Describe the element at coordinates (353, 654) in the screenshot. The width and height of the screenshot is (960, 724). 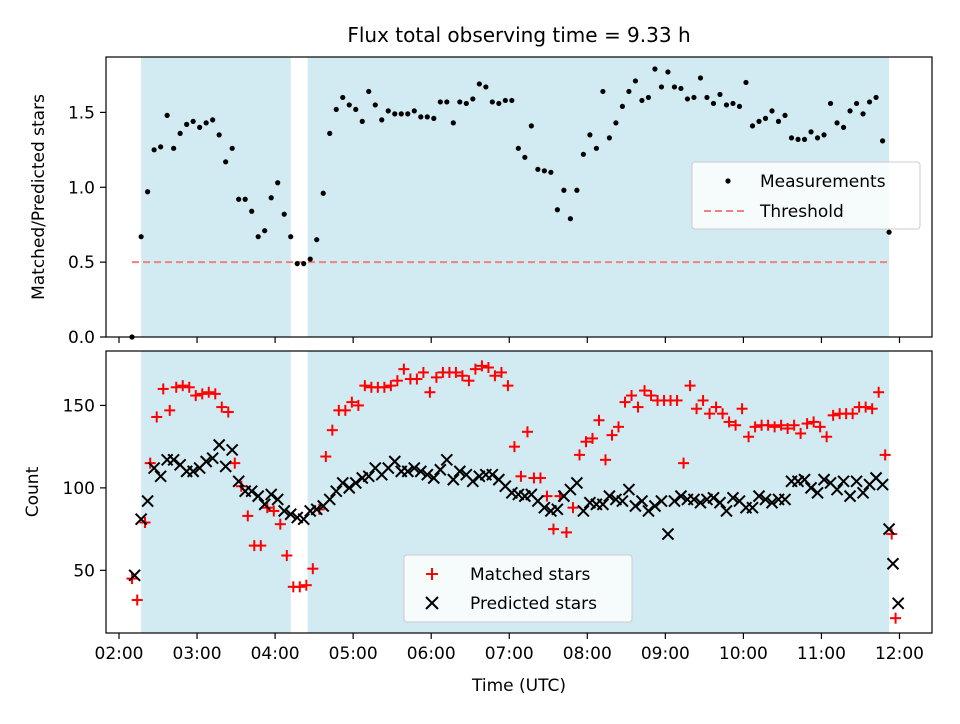
I see `xtick-label-3: 05:00` at that location.